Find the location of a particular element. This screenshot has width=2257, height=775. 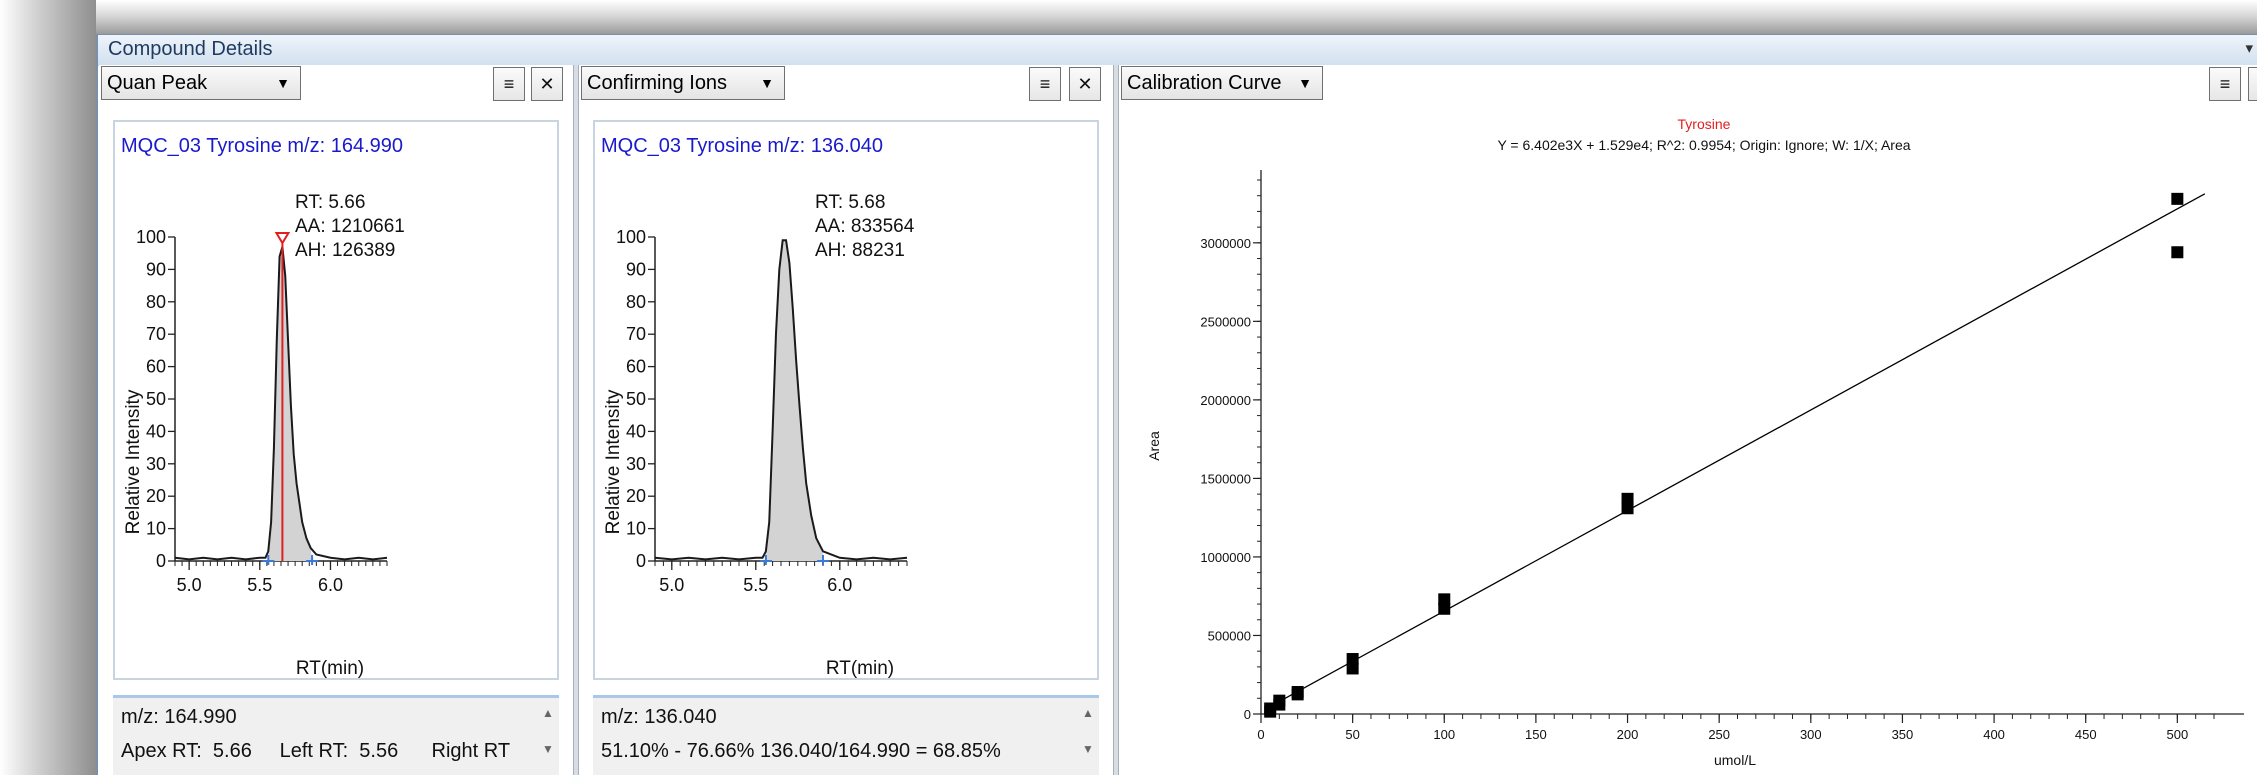

peak-area-label: AA: 833564 is located at coordinates (865, 226).